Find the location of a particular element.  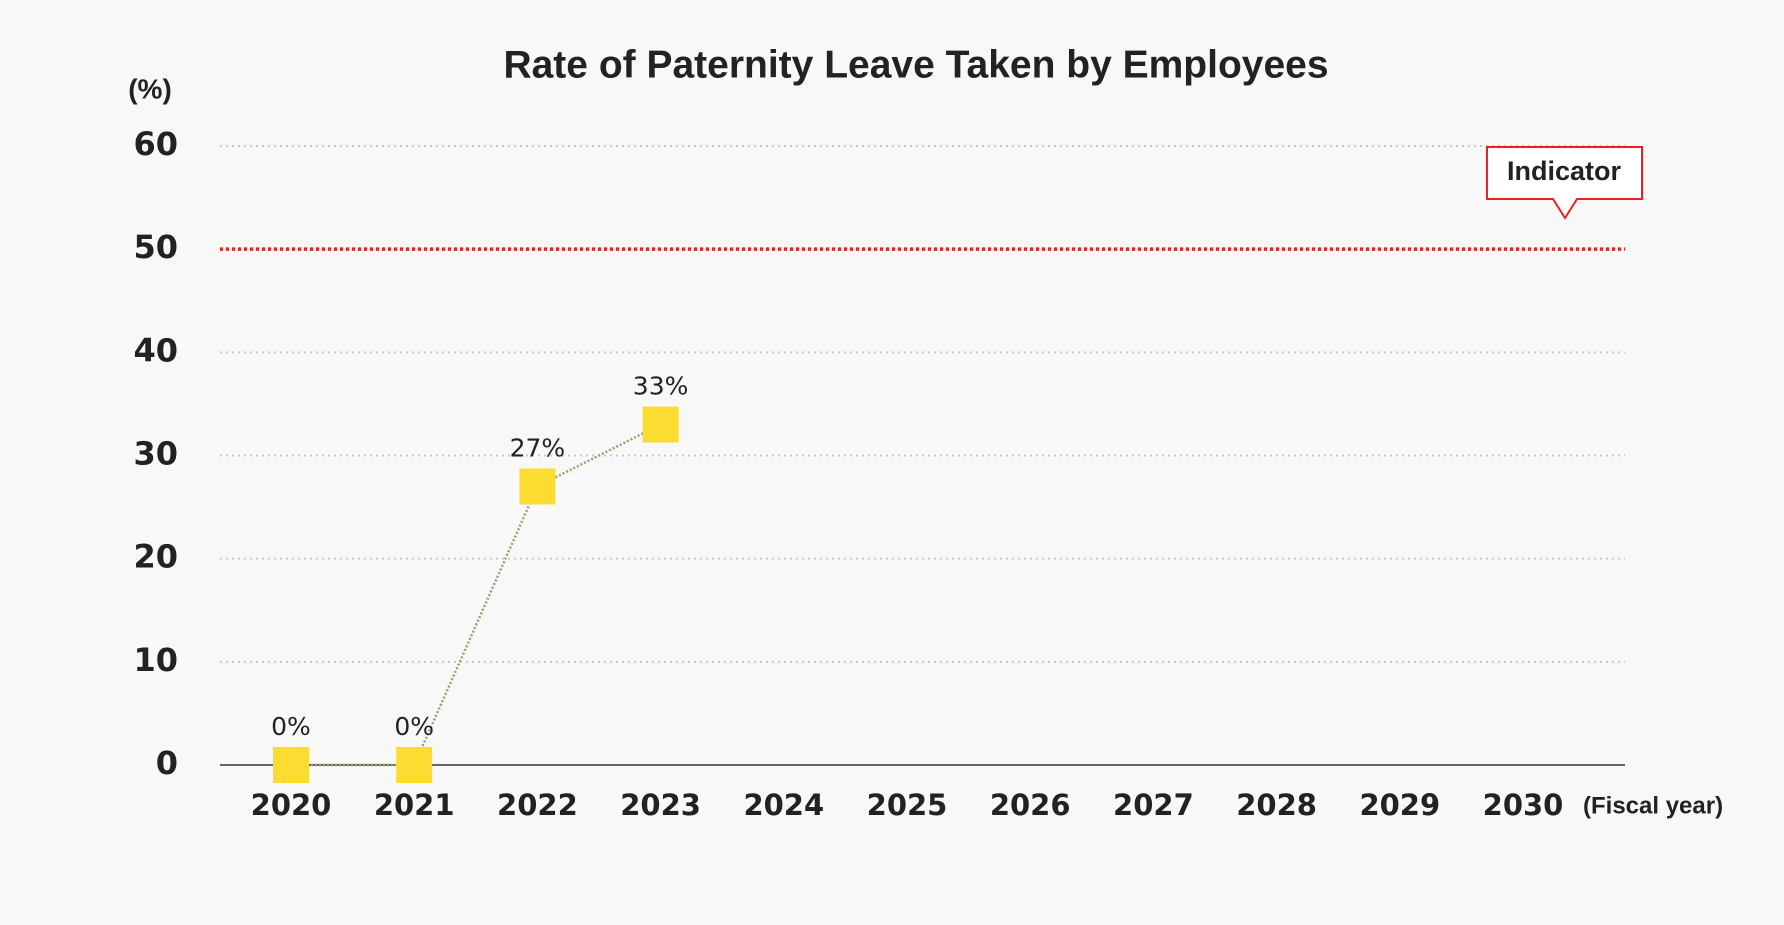

y-tick-label: 60 is located at coordinates (155, 144).